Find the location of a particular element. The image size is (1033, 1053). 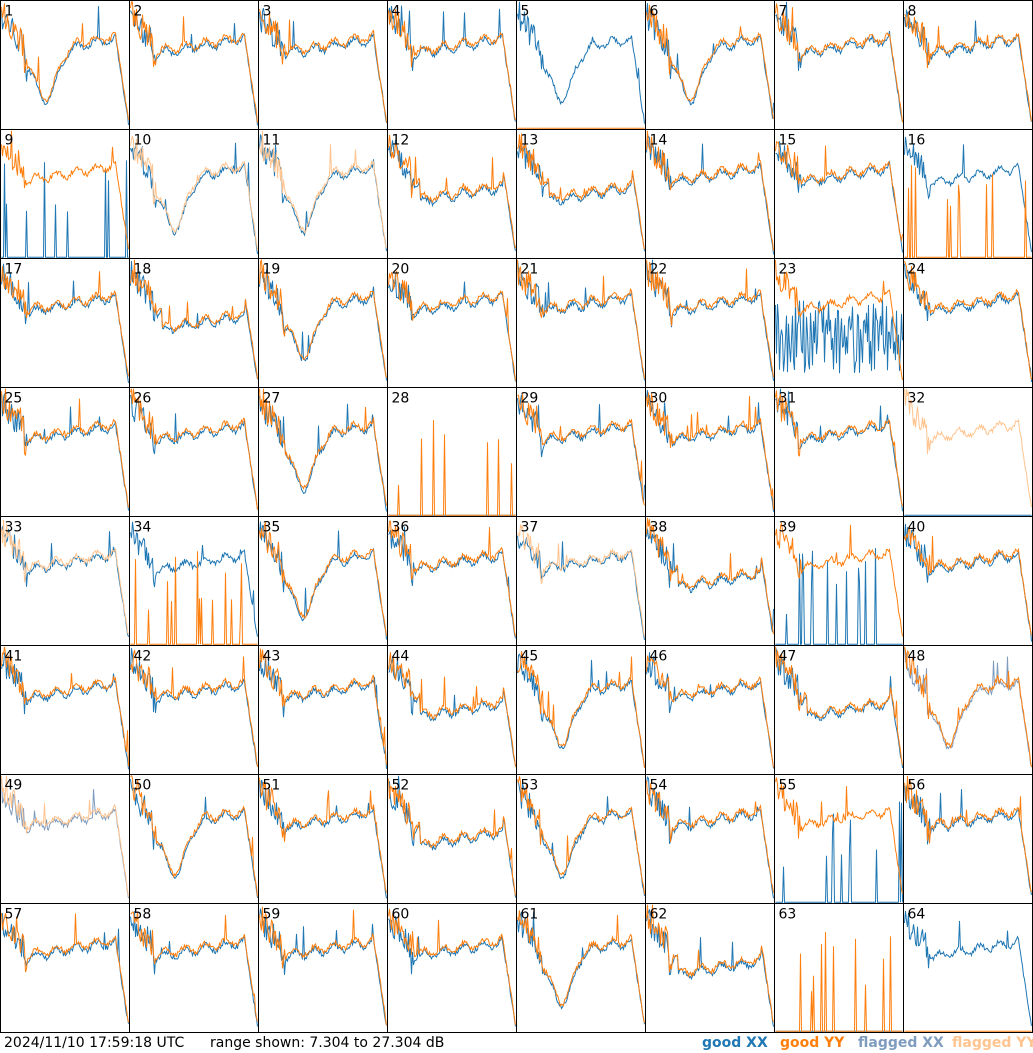

panel-59: 59 is located at coordinates (323, 968).